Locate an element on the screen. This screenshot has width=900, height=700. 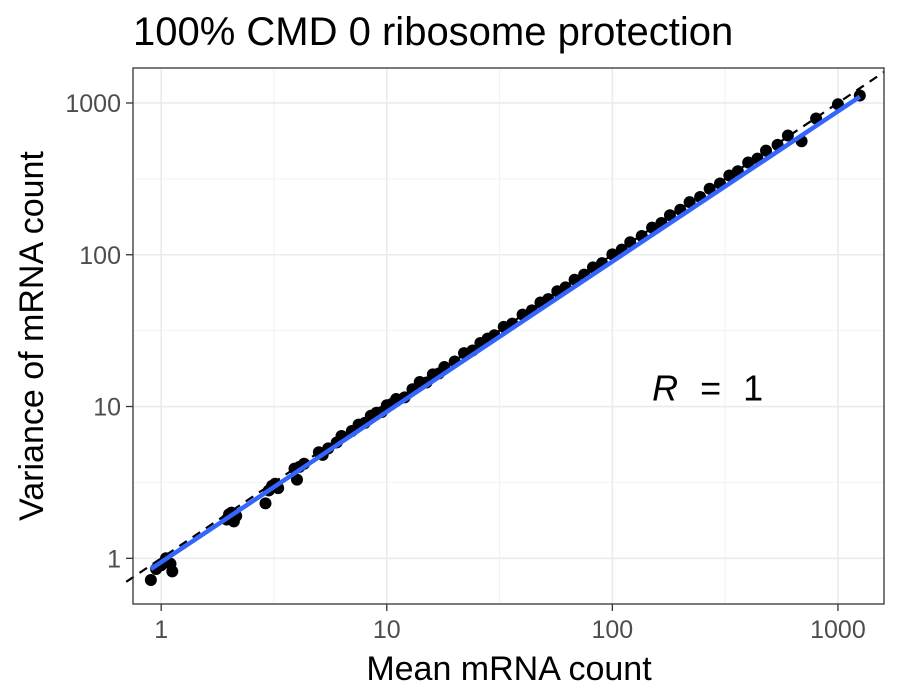
x-tick-label: 1000 is located at coordinates (838, 630).